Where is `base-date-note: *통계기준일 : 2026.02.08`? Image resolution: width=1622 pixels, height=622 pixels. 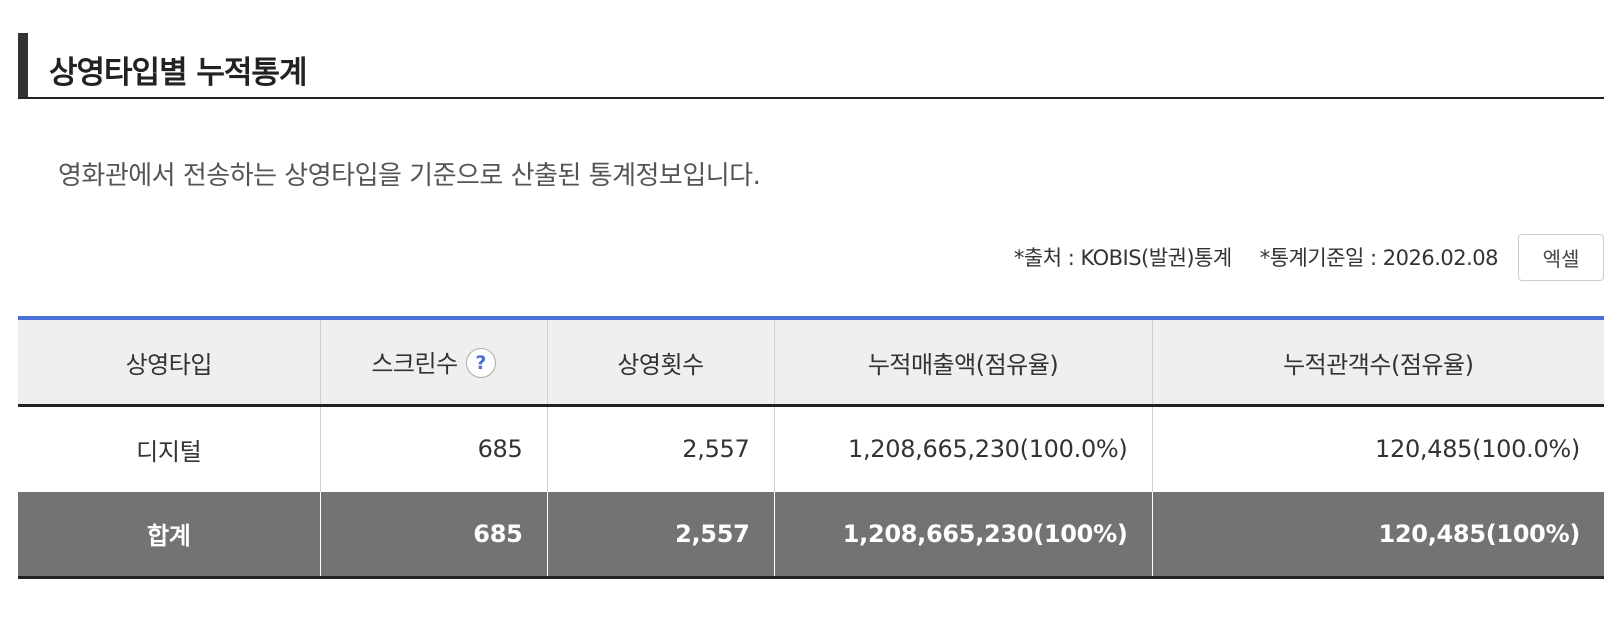 base-date-note: *통계기준일 : 2026.02.08 is located at coordinates (1379, 258).